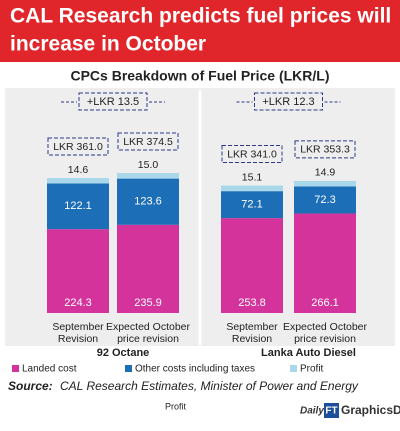  I want to click on value-label: 122.1, so click(78, 206).